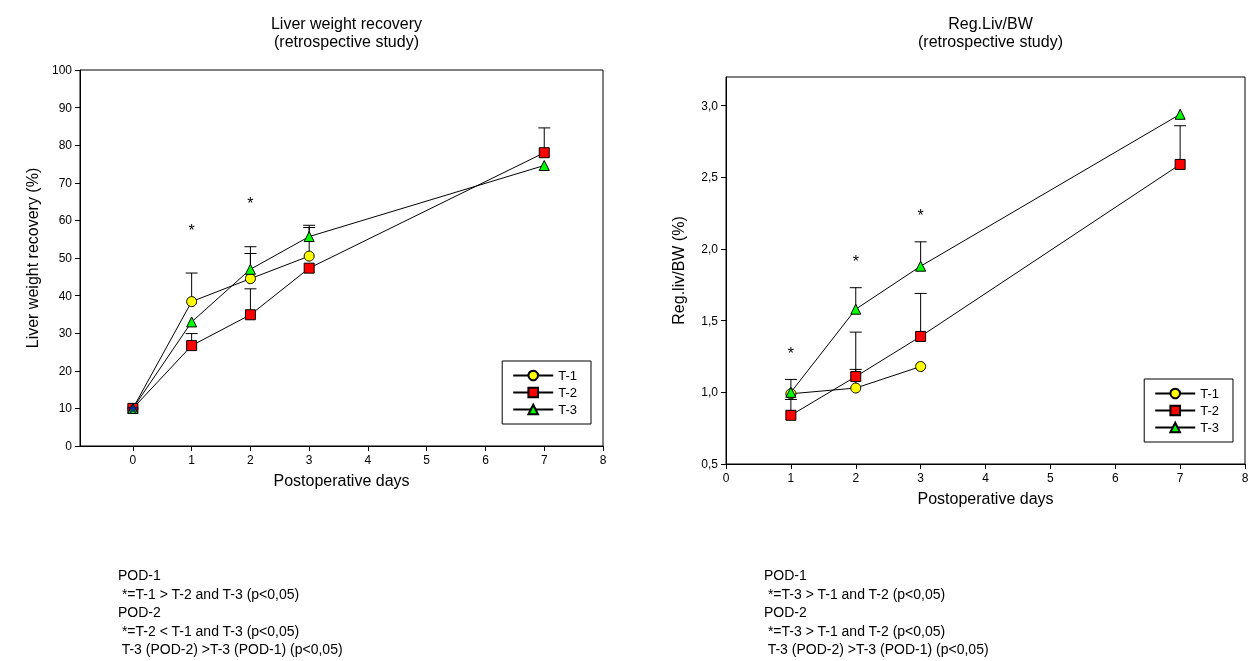 The image size is (1255, 661). Describe the element at coordinates (991, 23) in the screenshot. I see `chart-title: Reg.Liv/BW` at that location.